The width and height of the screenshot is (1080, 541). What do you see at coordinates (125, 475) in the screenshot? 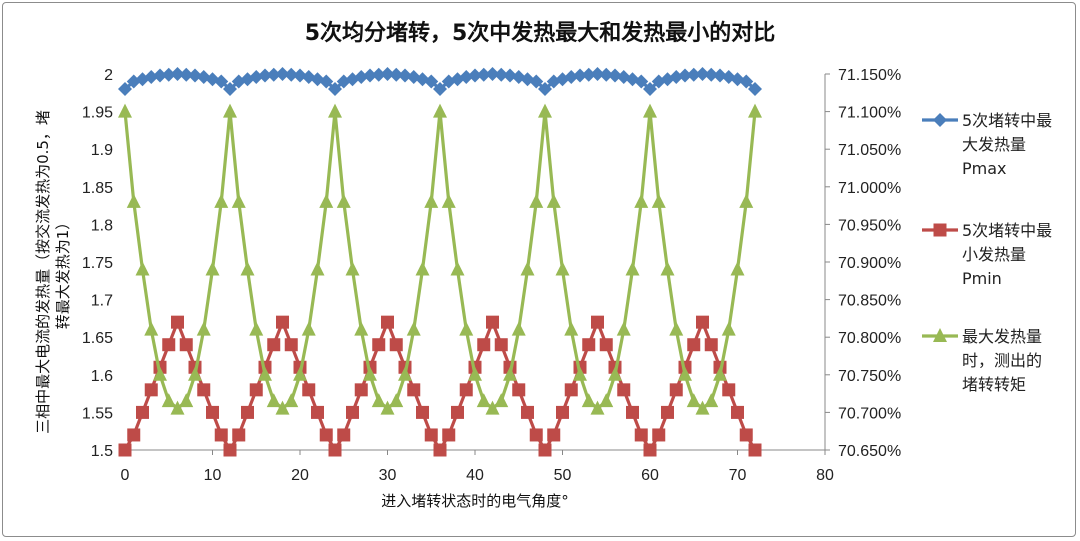
I see `x-tick-label: 0` at bounding box center [125, 475].